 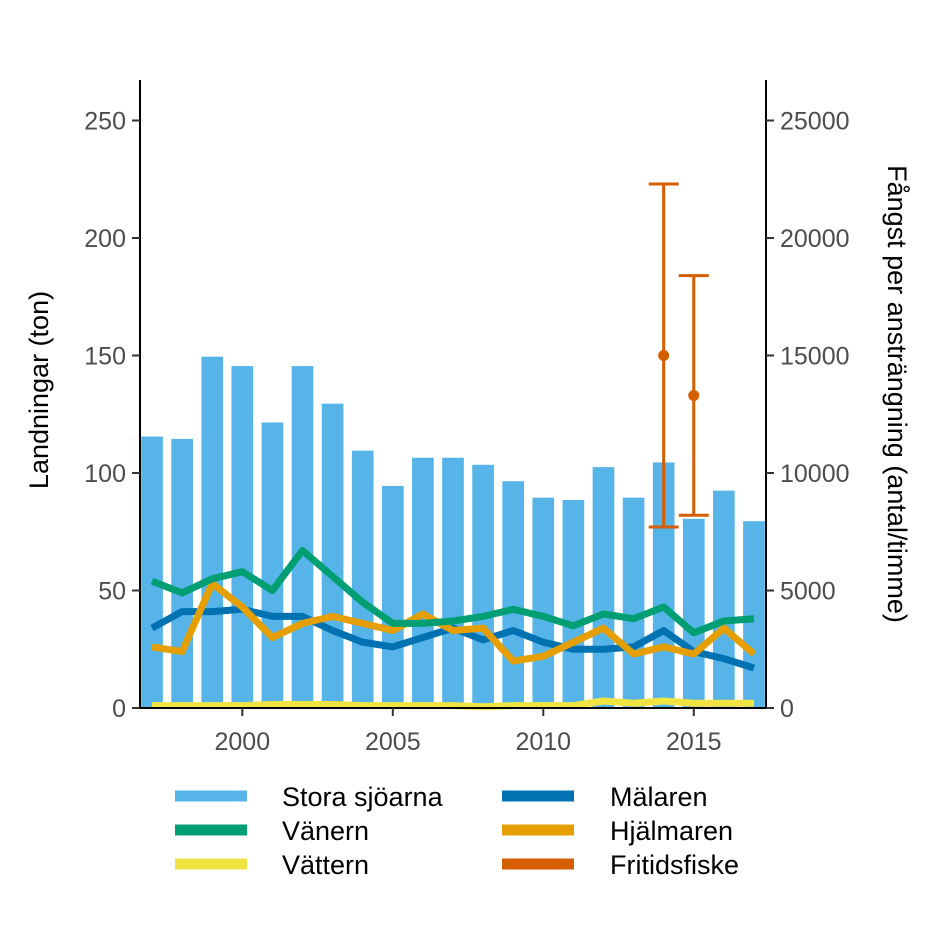 What do you see at coordinates (815, 357) in the screenshot?
I see `y2-tick-label: 15000` at bounding box center [815, 357].